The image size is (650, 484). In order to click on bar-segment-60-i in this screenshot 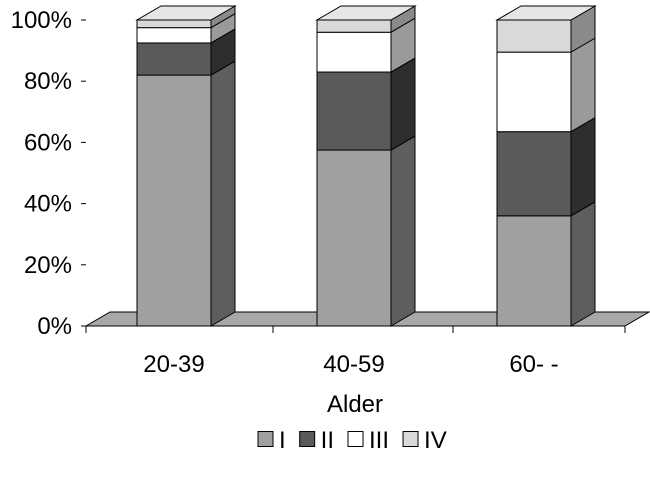, I will do `click(534, 271)`.